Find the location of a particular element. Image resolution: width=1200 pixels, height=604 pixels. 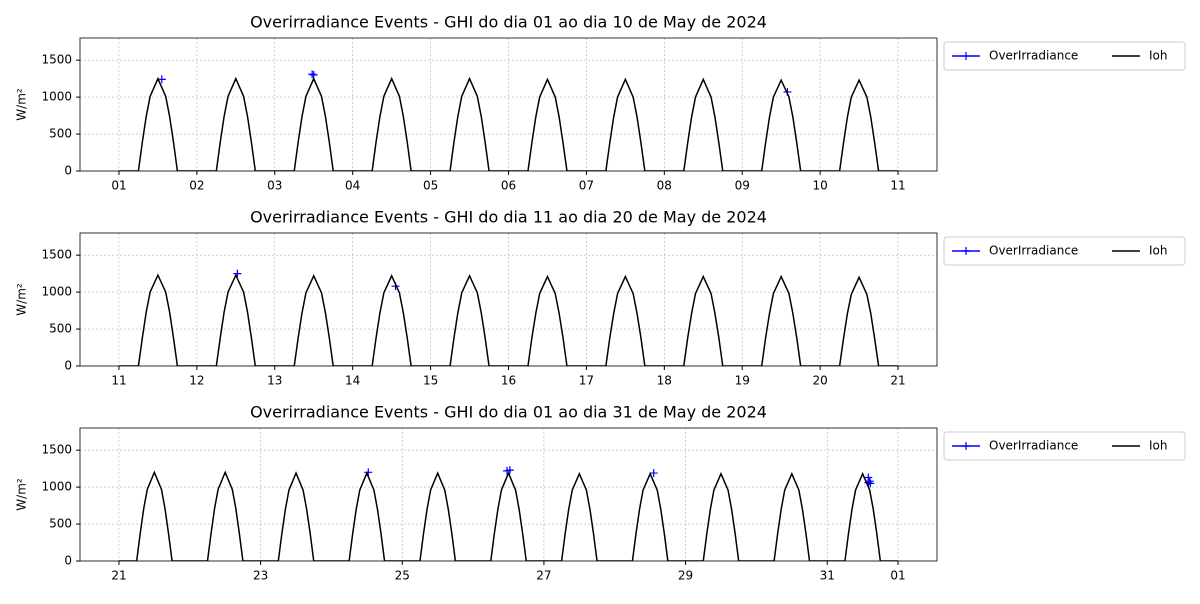

x-tick-label: 14 is located at coordinates (352, 381).